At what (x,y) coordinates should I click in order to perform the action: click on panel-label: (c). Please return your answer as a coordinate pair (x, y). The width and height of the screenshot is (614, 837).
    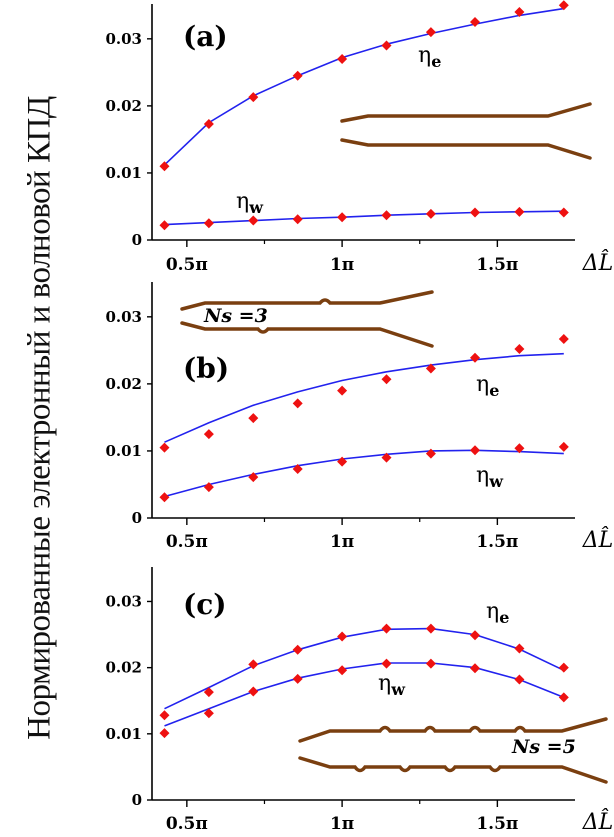
    Looking at the image, I should click on (205, 604).